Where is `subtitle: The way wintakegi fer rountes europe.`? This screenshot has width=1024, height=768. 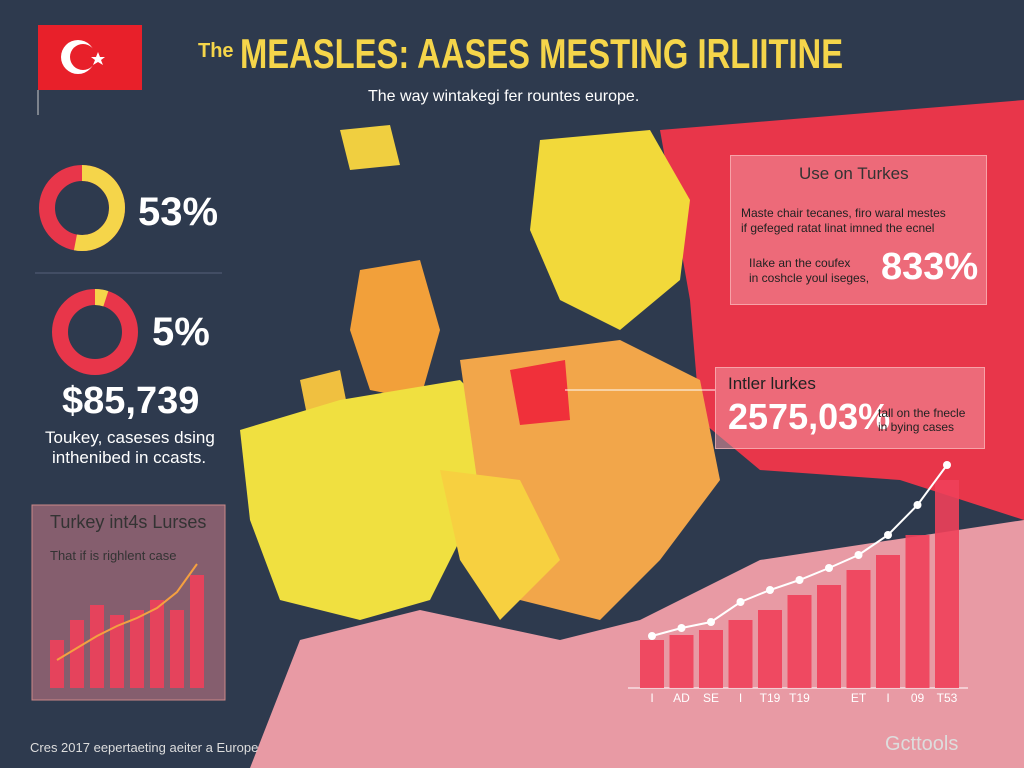 subtitle: The way wintakegi fer rountes europe. is located at coordinates (504, 96).